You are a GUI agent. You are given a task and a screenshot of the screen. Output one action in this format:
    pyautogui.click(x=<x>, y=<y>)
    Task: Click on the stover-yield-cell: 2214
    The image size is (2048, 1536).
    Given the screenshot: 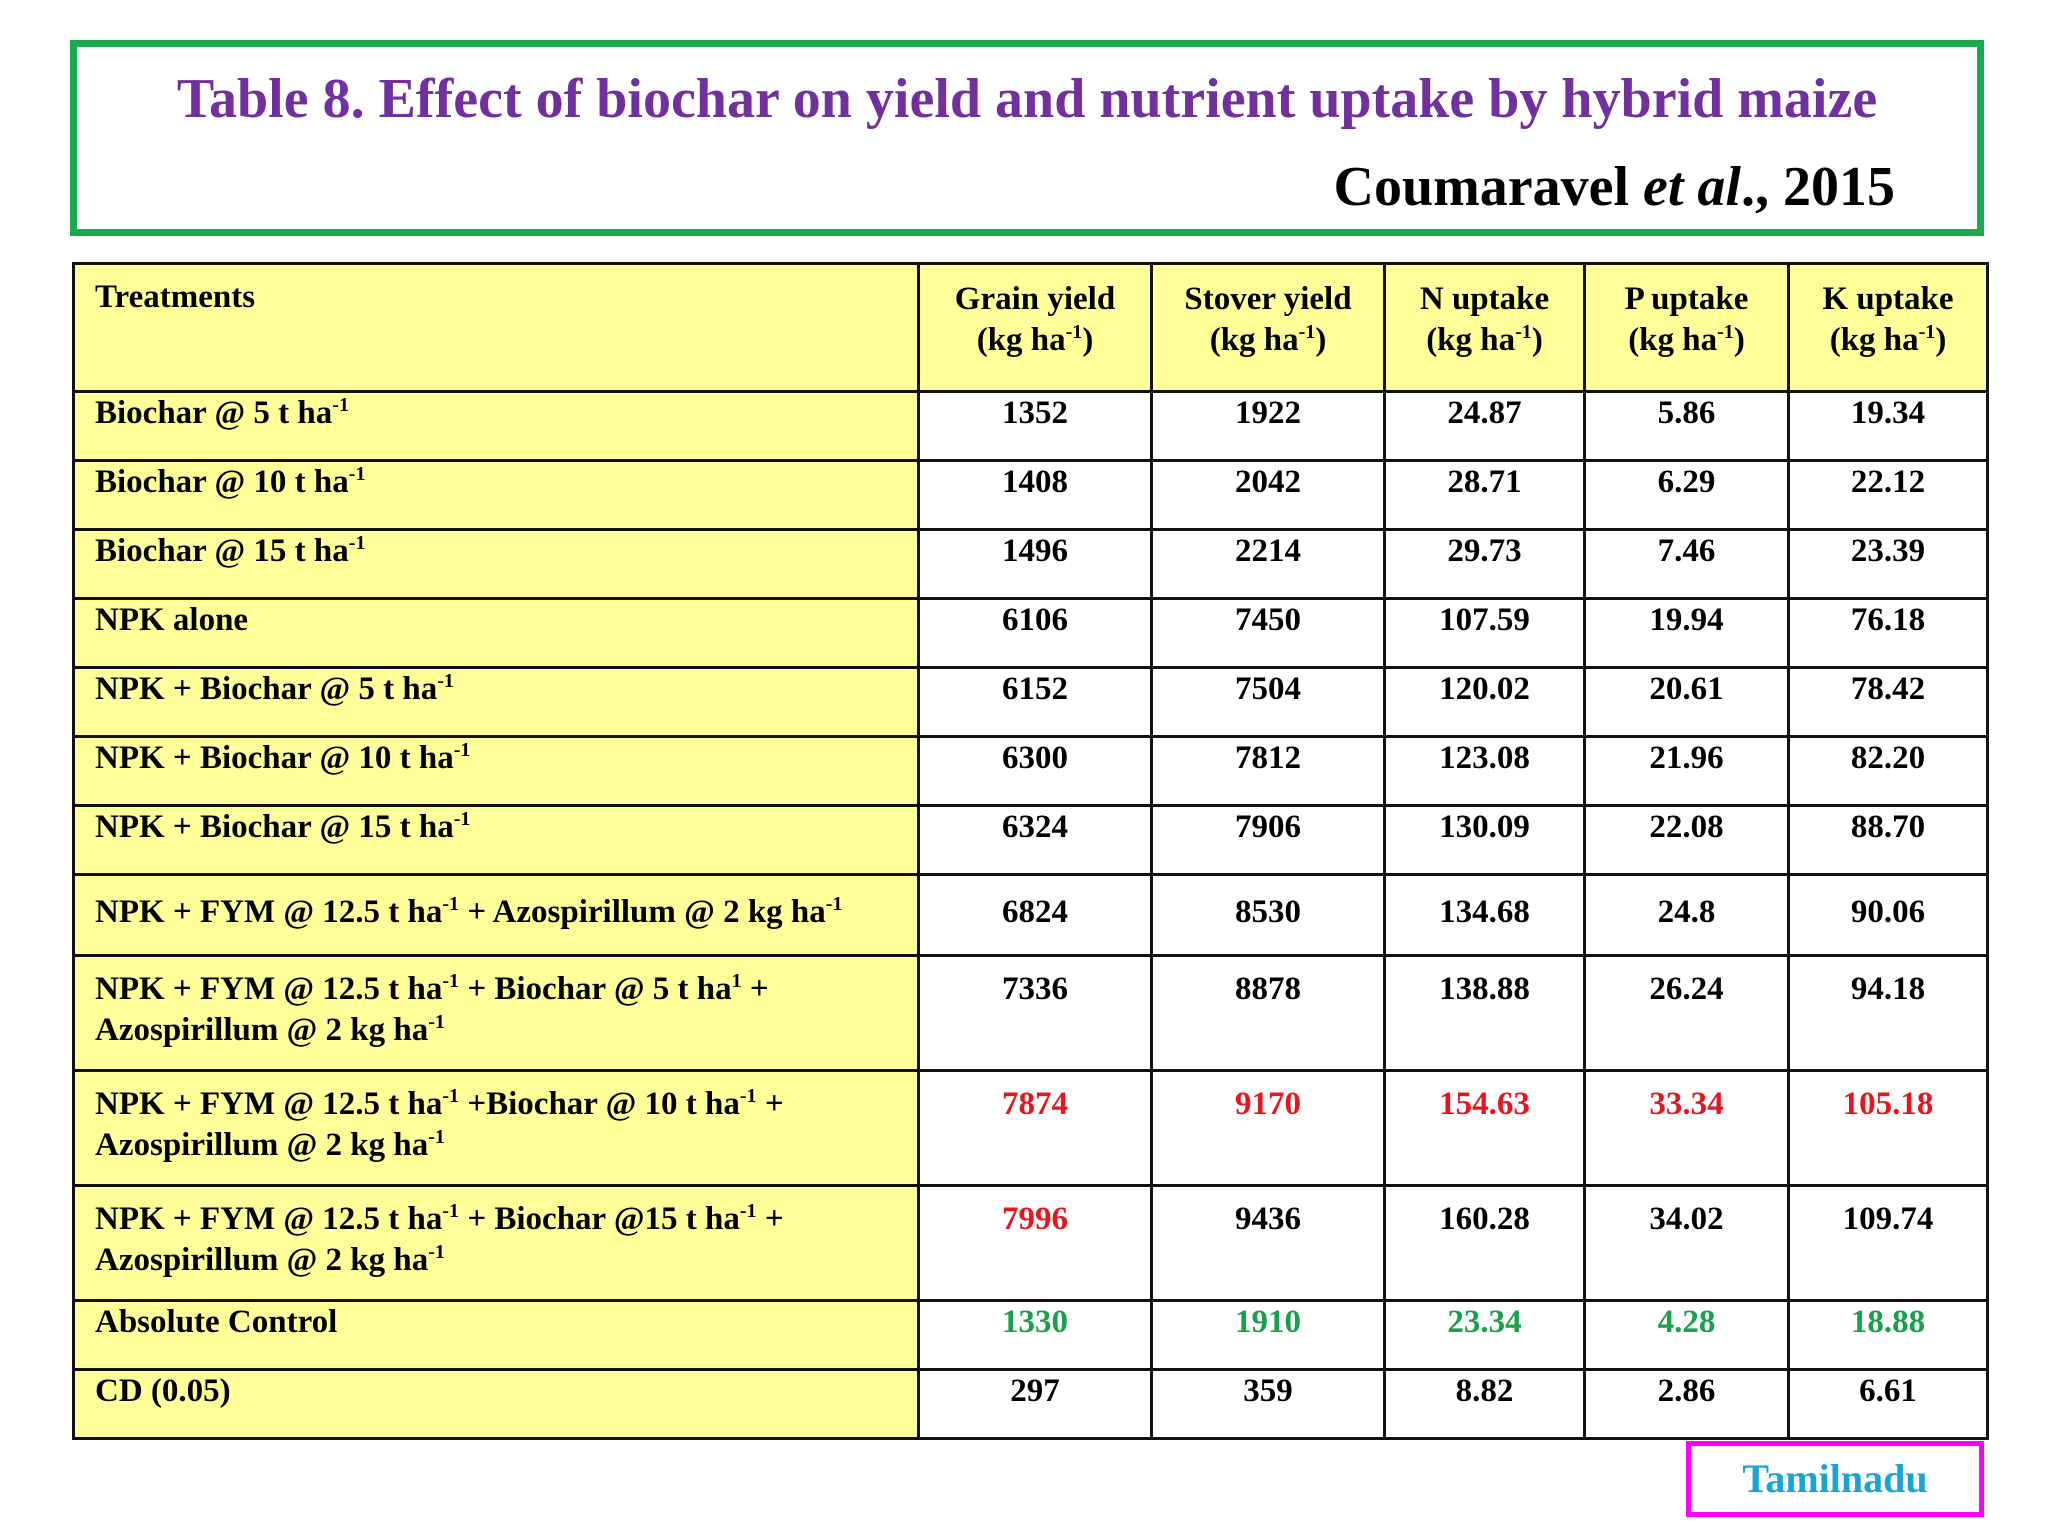 What is the action you would take?
    pyautogui.click(x=1268, y=564)
    